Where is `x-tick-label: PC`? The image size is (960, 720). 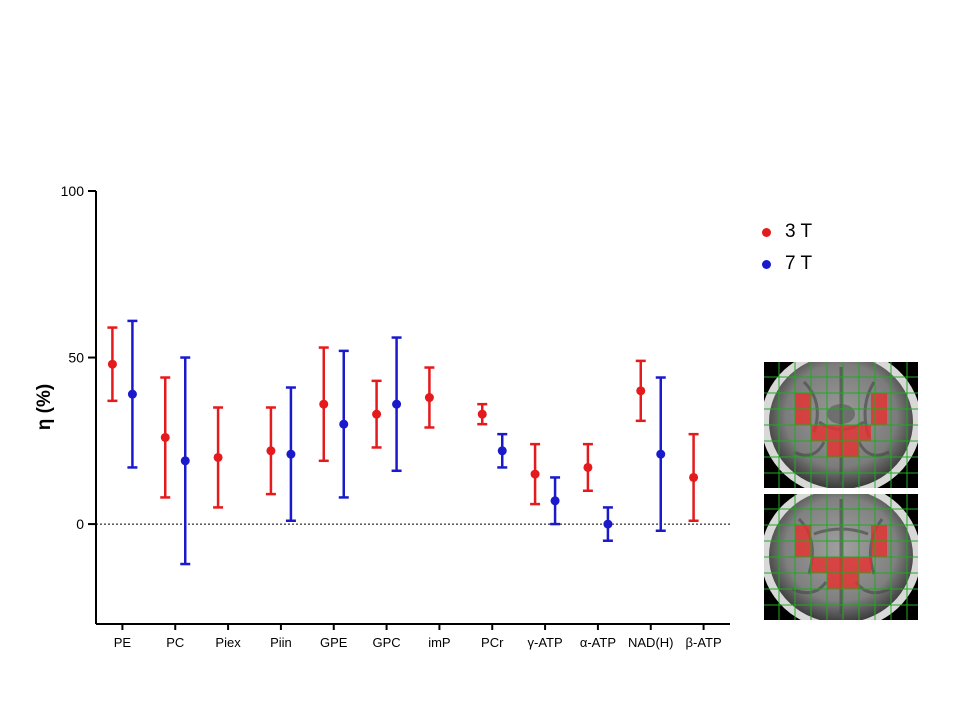 x-tick-label: PC is located at coordinates (175, 642).